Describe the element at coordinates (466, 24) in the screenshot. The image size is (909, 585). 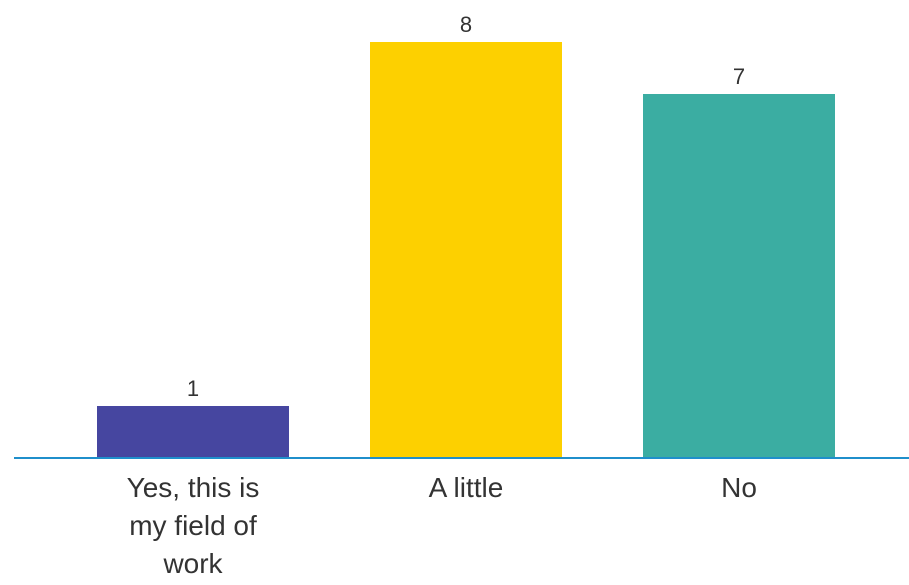
I see `value-label-1: 8` at that location.